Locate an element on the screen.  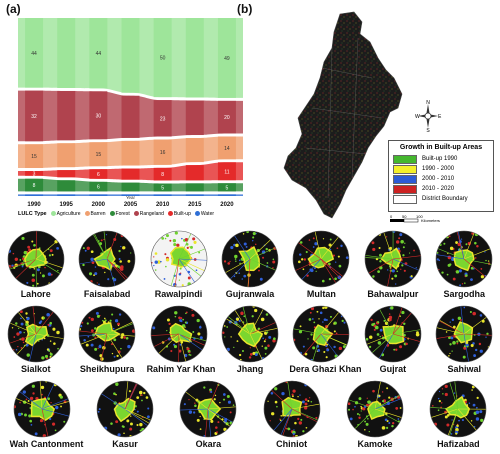
column-2015-agriculture is located at coordinates (194, 58).